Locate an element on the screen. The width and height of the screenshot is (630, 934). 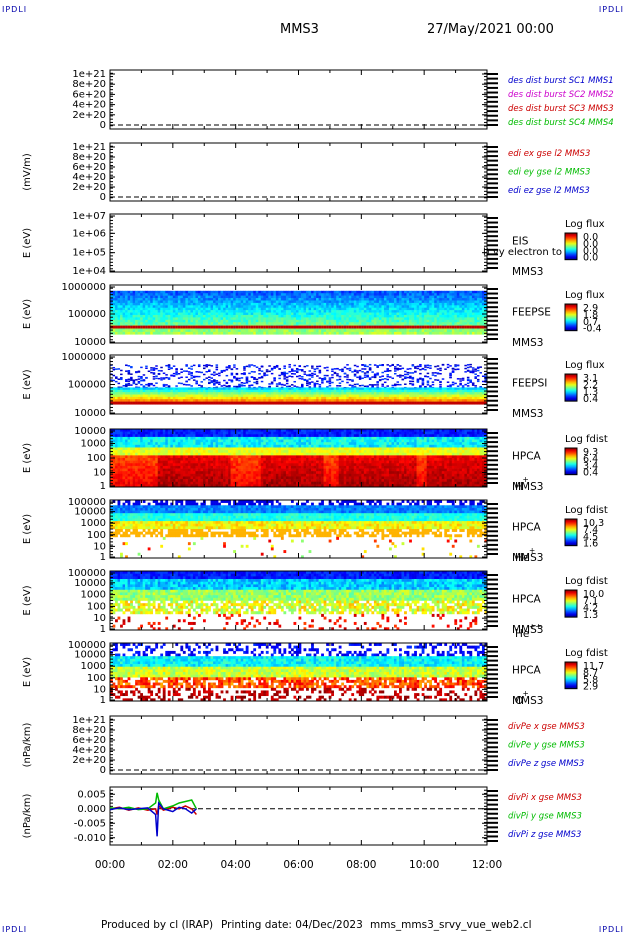
colorbar-title: Log flux is located at coordinates (585, 224).